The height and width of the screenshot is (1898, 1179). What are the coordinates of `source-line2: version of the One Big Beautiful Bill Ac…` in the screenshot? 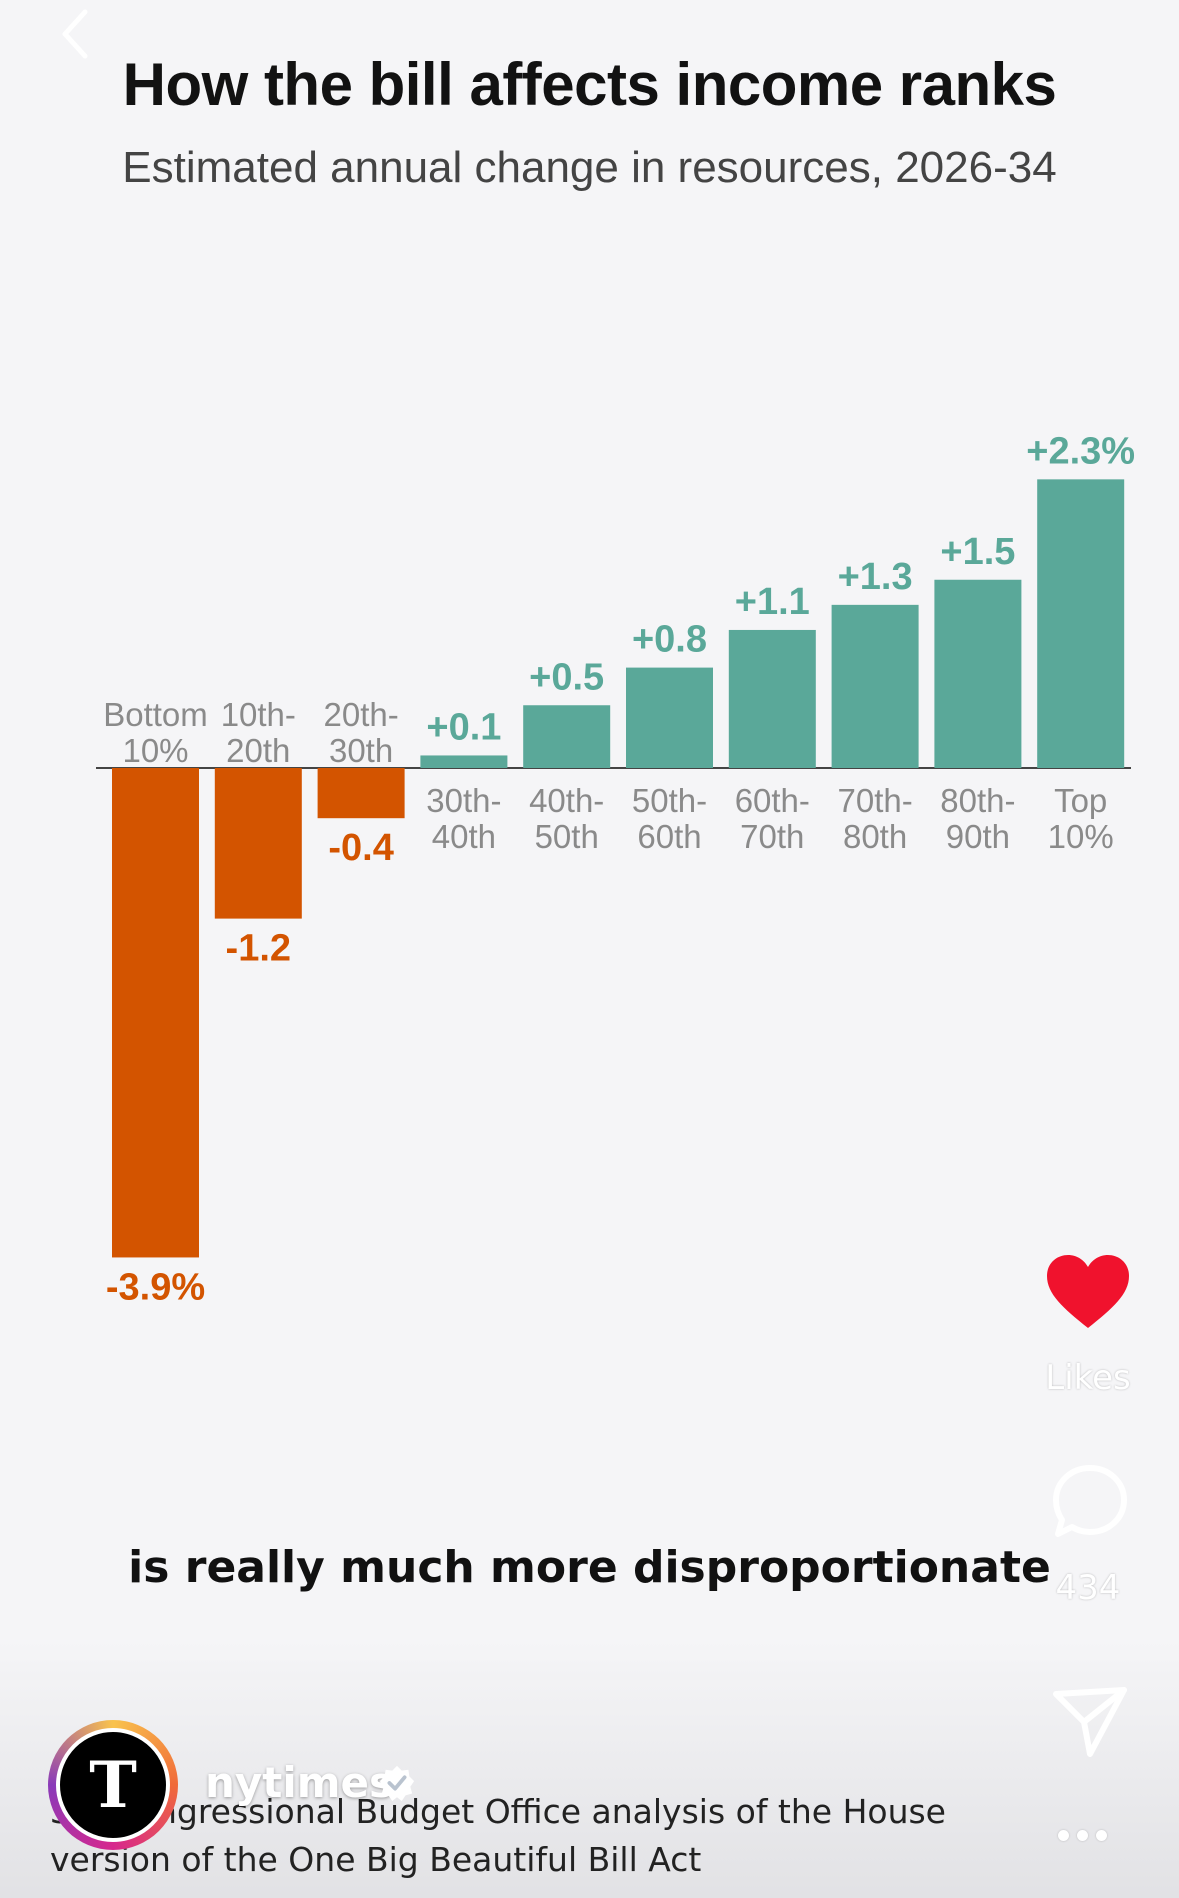 It's located at (376, 1859).